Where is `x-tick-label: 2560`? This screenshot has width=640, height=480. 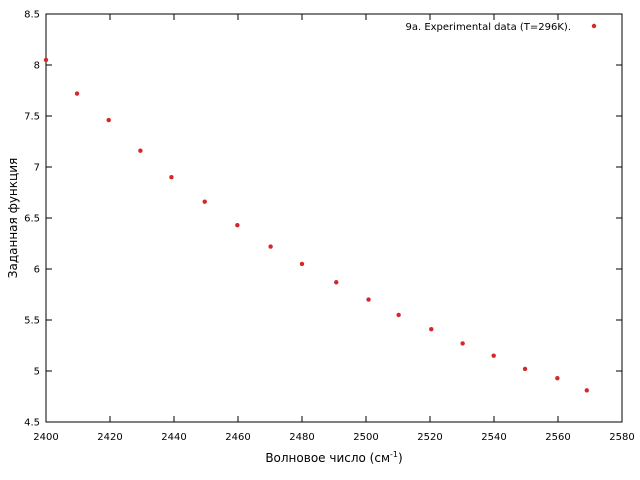 x-tick-label: 2560 is located at coordinates (557, 437).